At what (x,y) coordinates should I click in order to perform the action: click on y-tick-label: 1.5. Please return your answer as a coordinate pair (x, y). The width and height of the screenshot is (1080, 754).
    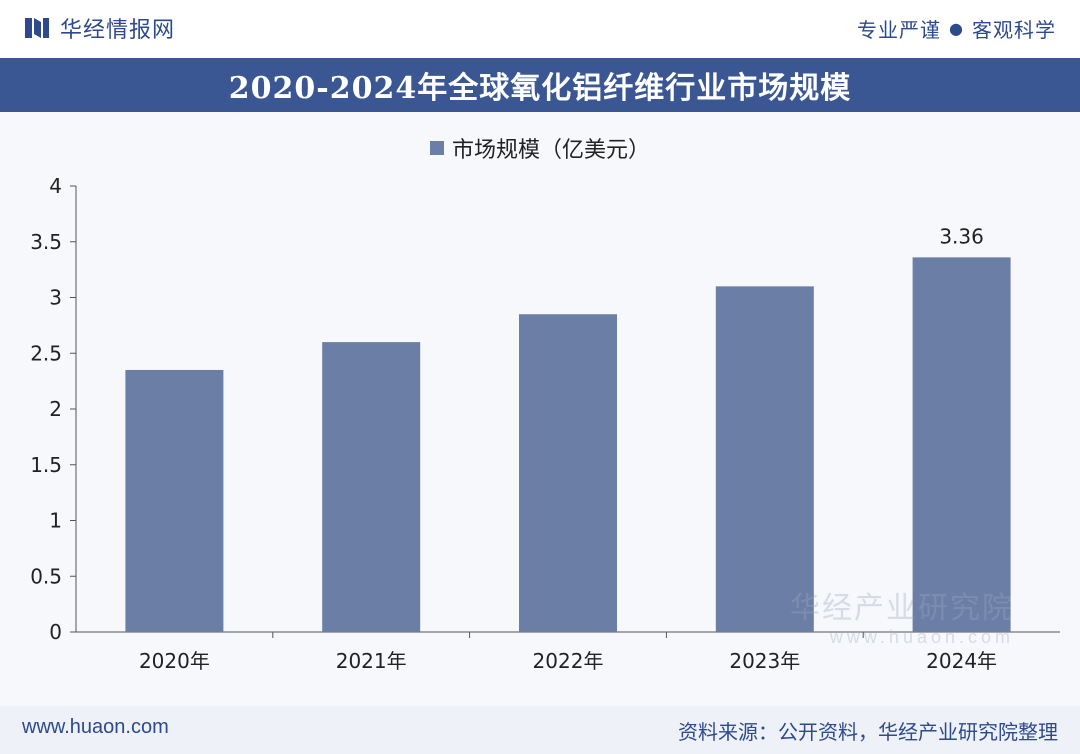
    Looking at the image, I should click on (46, 465).